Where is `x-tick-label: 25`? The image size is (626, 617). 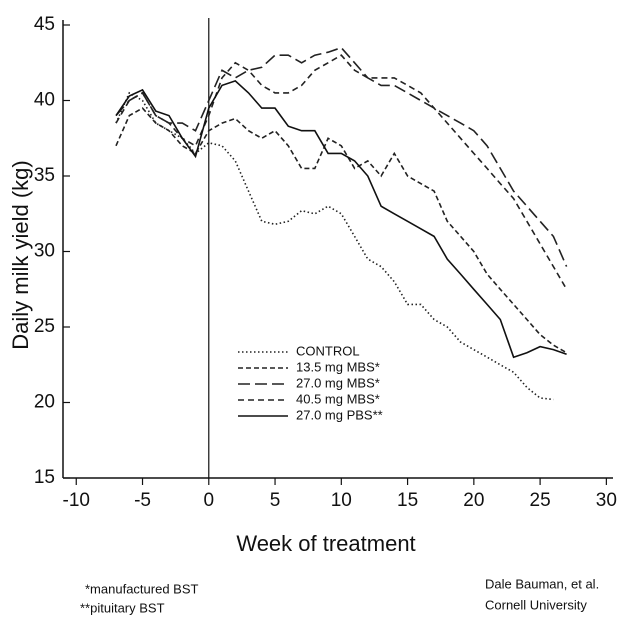 x-tick-label: 25 is located at coordinates (540, 500).